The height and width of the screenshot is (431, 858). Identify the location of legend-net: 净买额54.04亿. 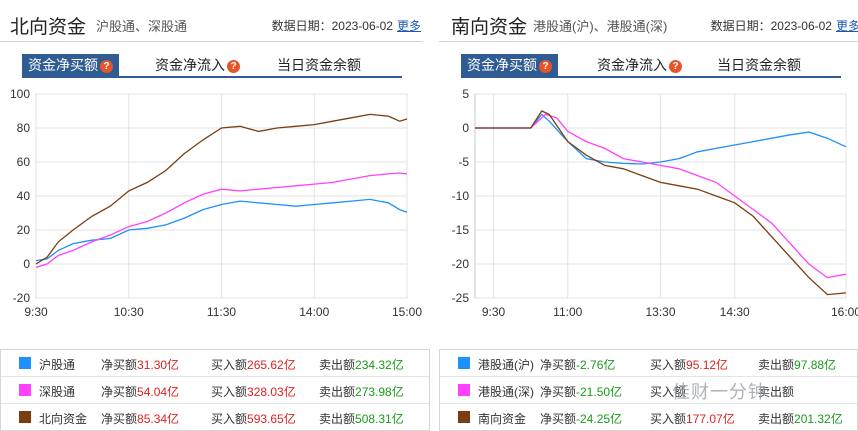
(140, 392).